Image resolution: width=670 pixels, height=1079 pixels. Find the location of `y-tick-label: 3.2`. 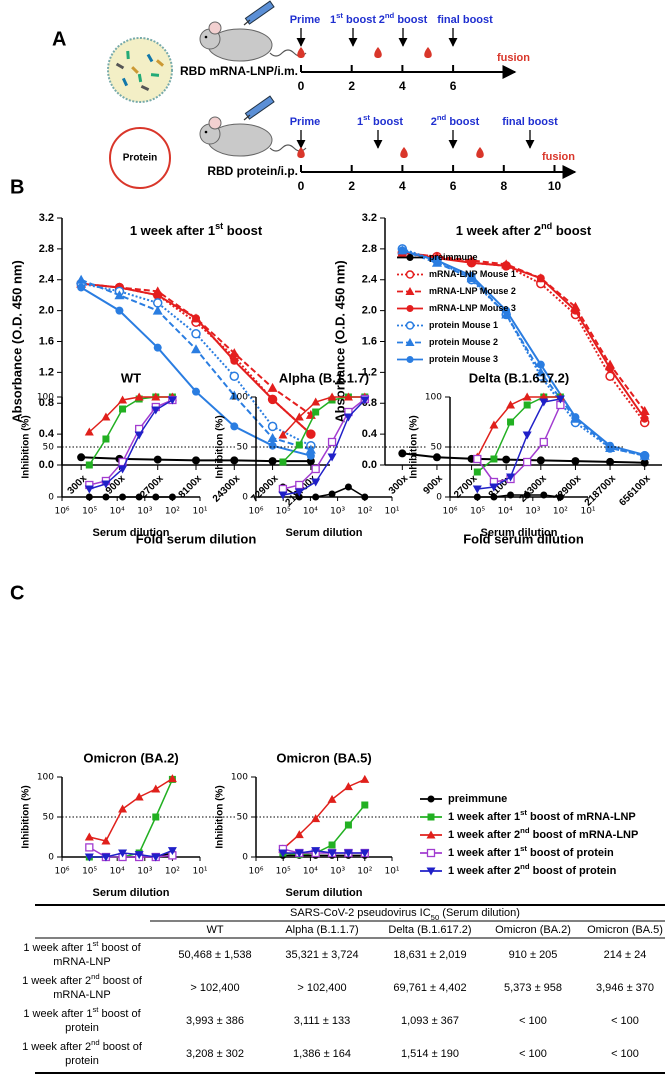

y-tick-label: 3.2 is located at coordinates (369, 218).